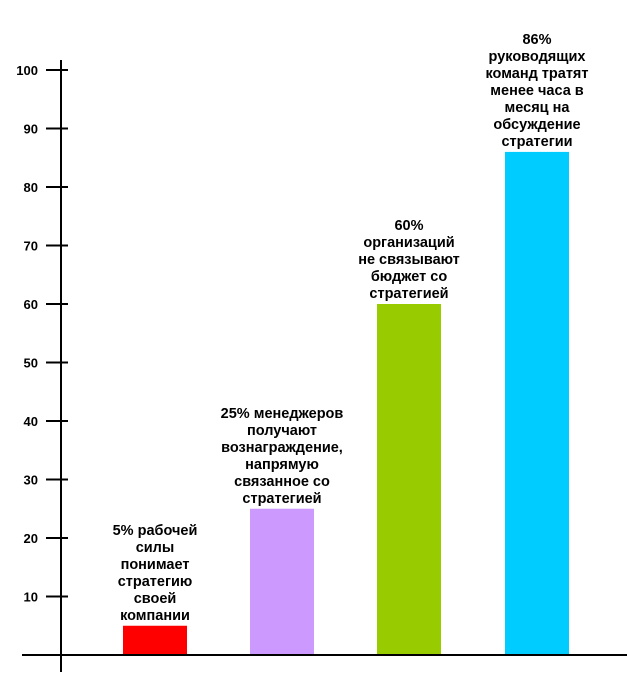  I want to click on y-tick-label: 90, so click(31, 129).